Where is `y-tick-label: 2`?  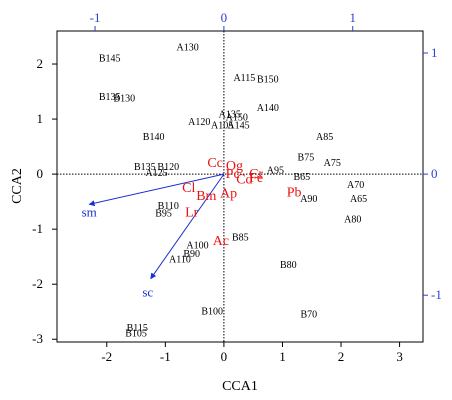 y-tick-label: 2 is located at coordinates (40, 63).